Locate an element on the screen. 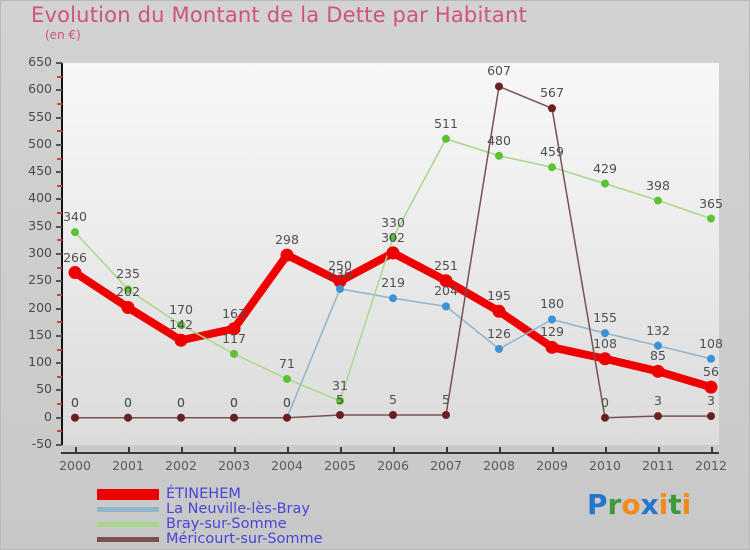 The width and height of the screenshot is (750, 550). x-axis-label: 2006 is located at coordinates (393, 465).